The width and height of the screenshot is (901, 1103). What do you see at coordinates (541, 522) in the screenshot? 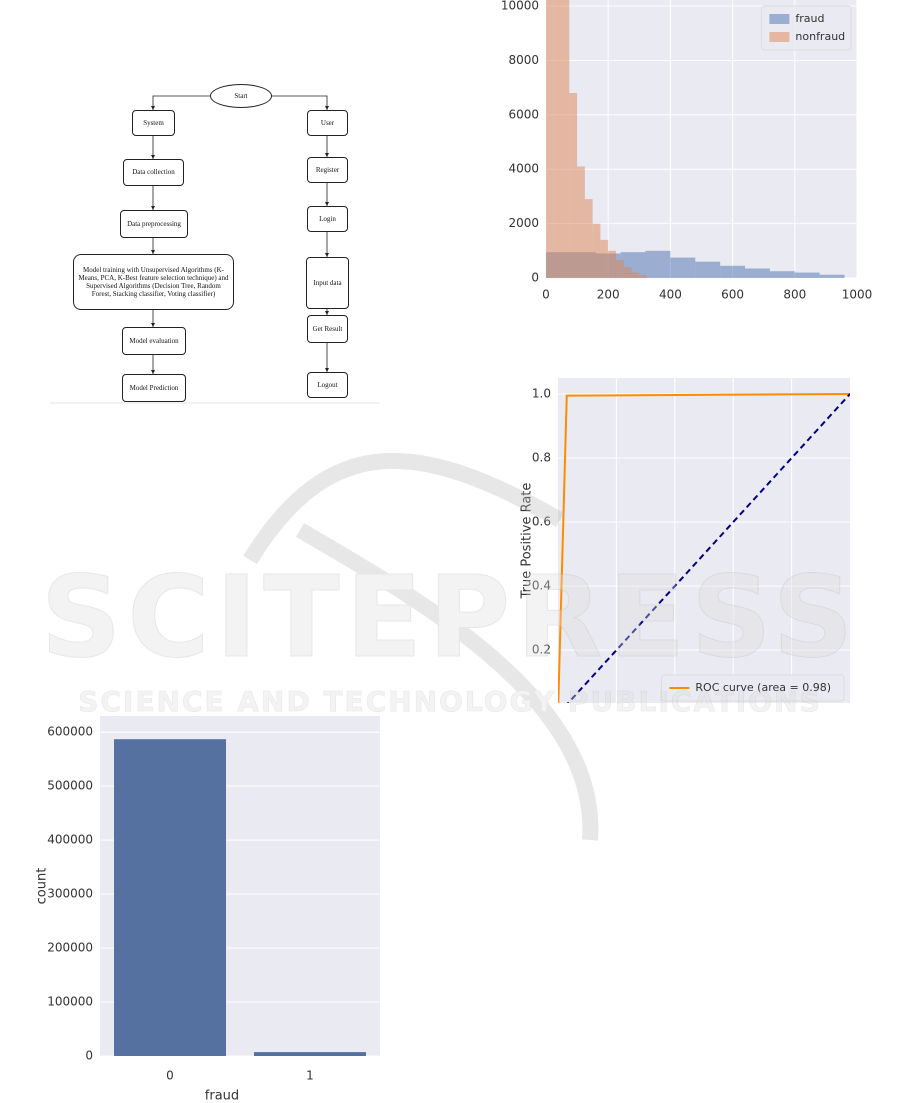
I see `y-tick-label: 0.6` at bounding box center [541, 522].